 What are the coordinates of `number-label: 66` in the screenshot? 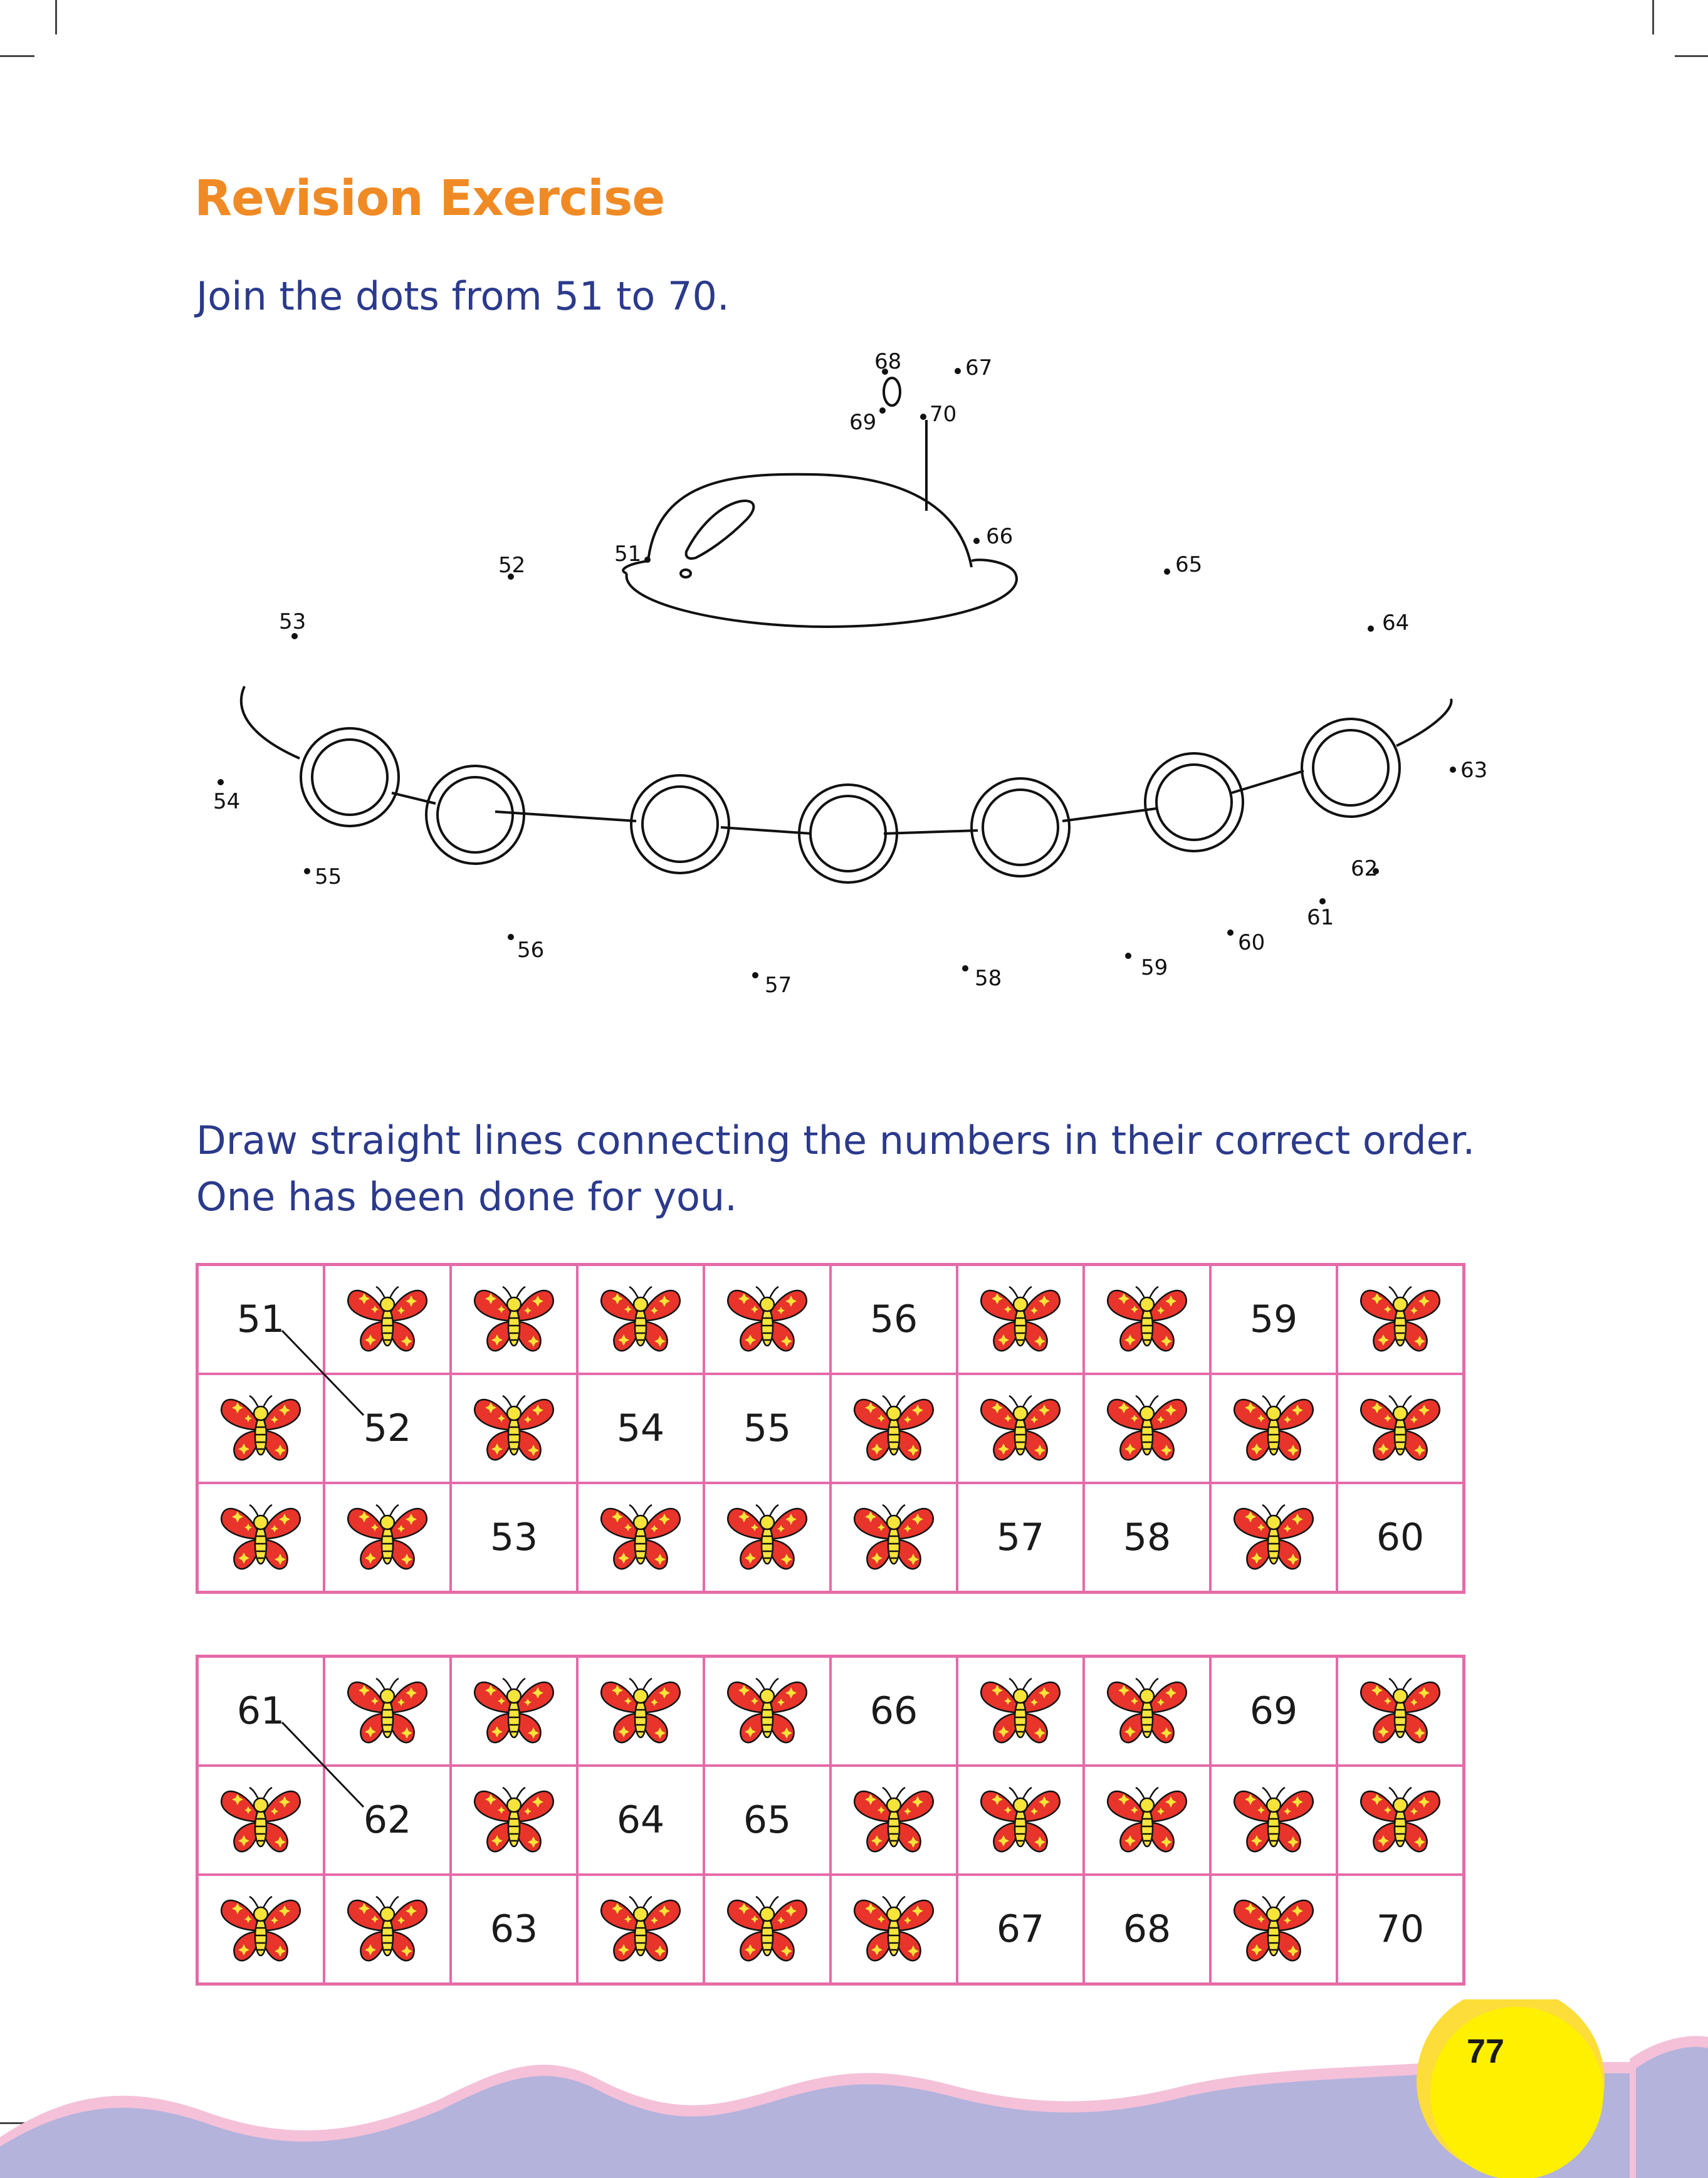 It's located at (893, 1711).